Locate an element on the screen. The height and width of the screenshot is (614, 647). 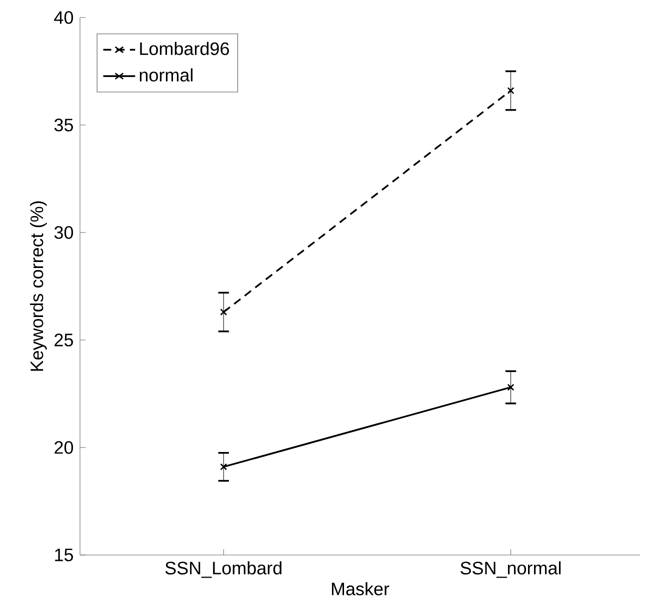
y-tick-label: 20 is located at coordinates (64, 447).